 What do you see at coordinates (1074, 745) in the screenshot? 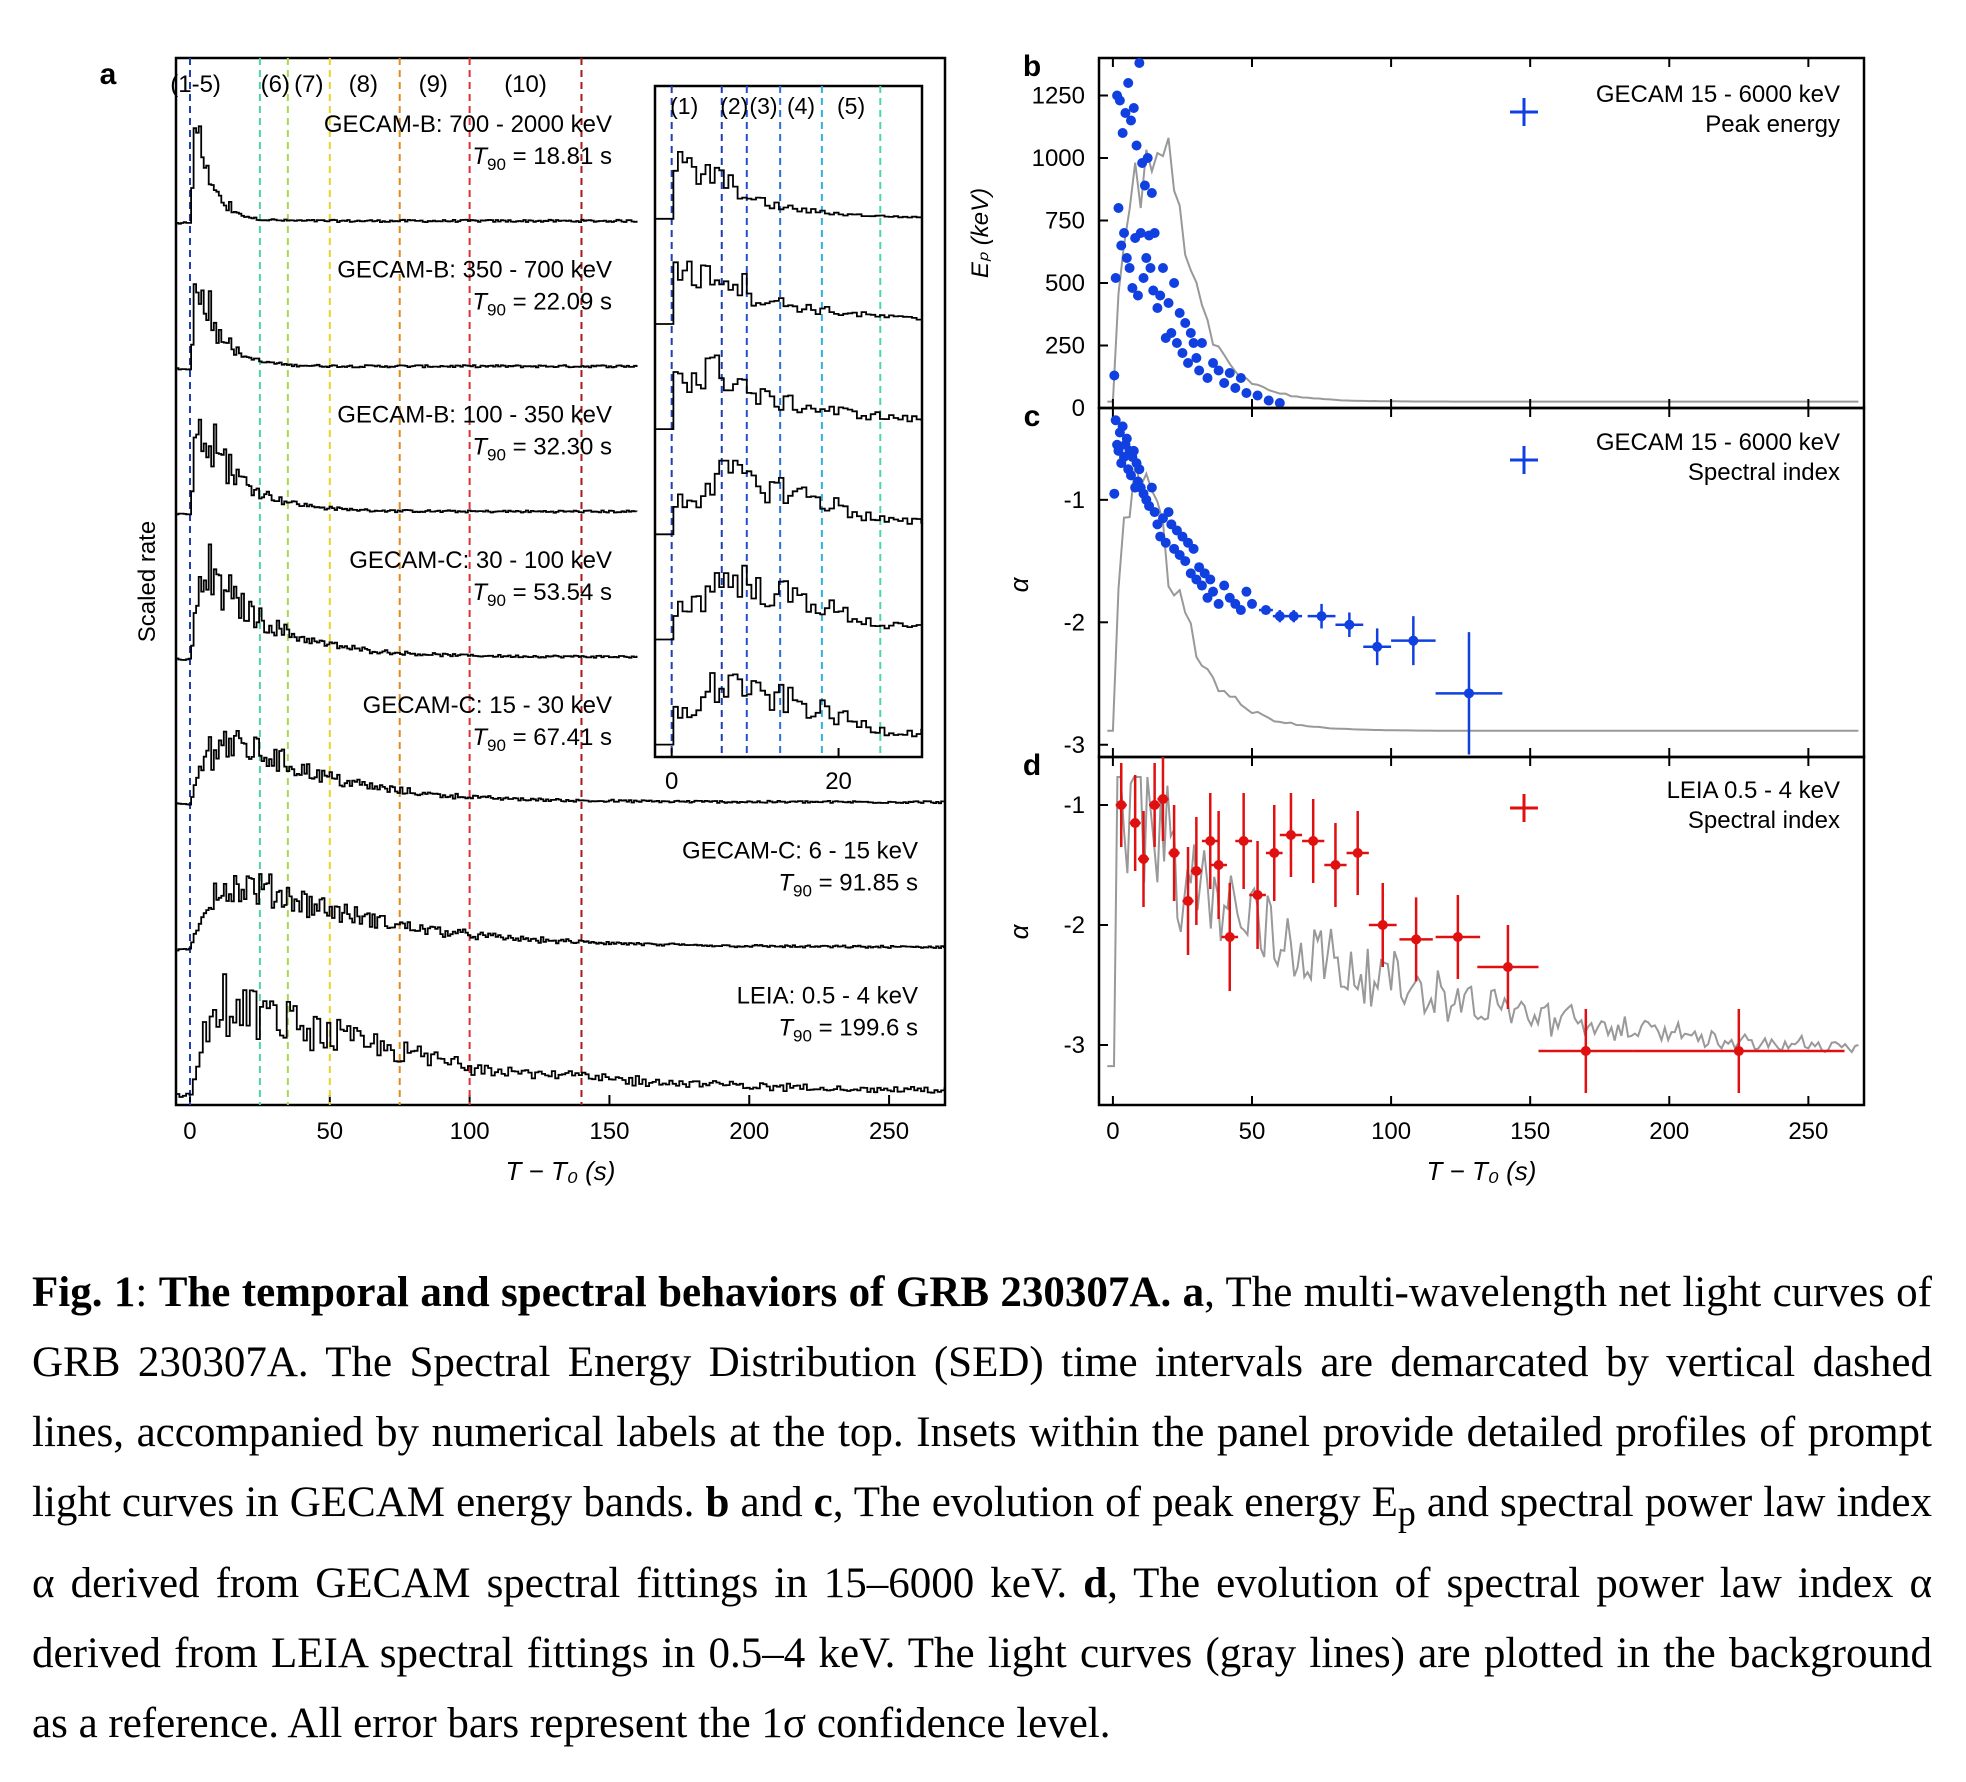
I see `y-tick-label: -3` at bounding box center [1074, 745].